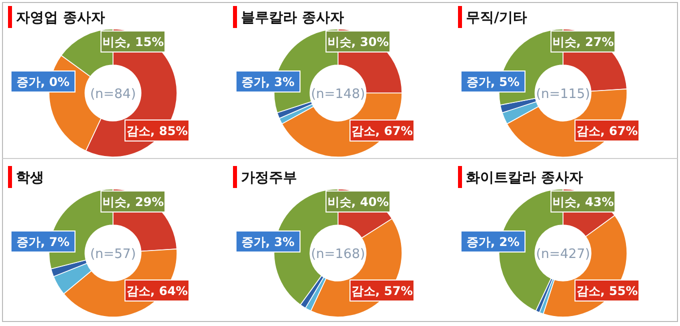 The width and height of the screenshot is (680, 326). Describe the element at coordinates (338, 94) in the screenshot. I see `text: (n=148)` at that location.